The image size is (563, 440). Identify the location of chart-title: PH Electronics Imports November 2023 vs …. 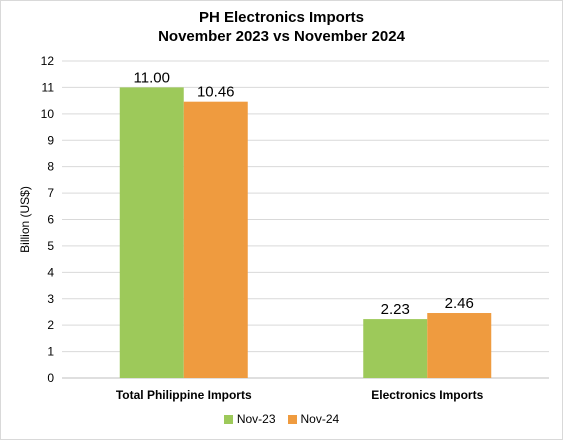
(281, 27).